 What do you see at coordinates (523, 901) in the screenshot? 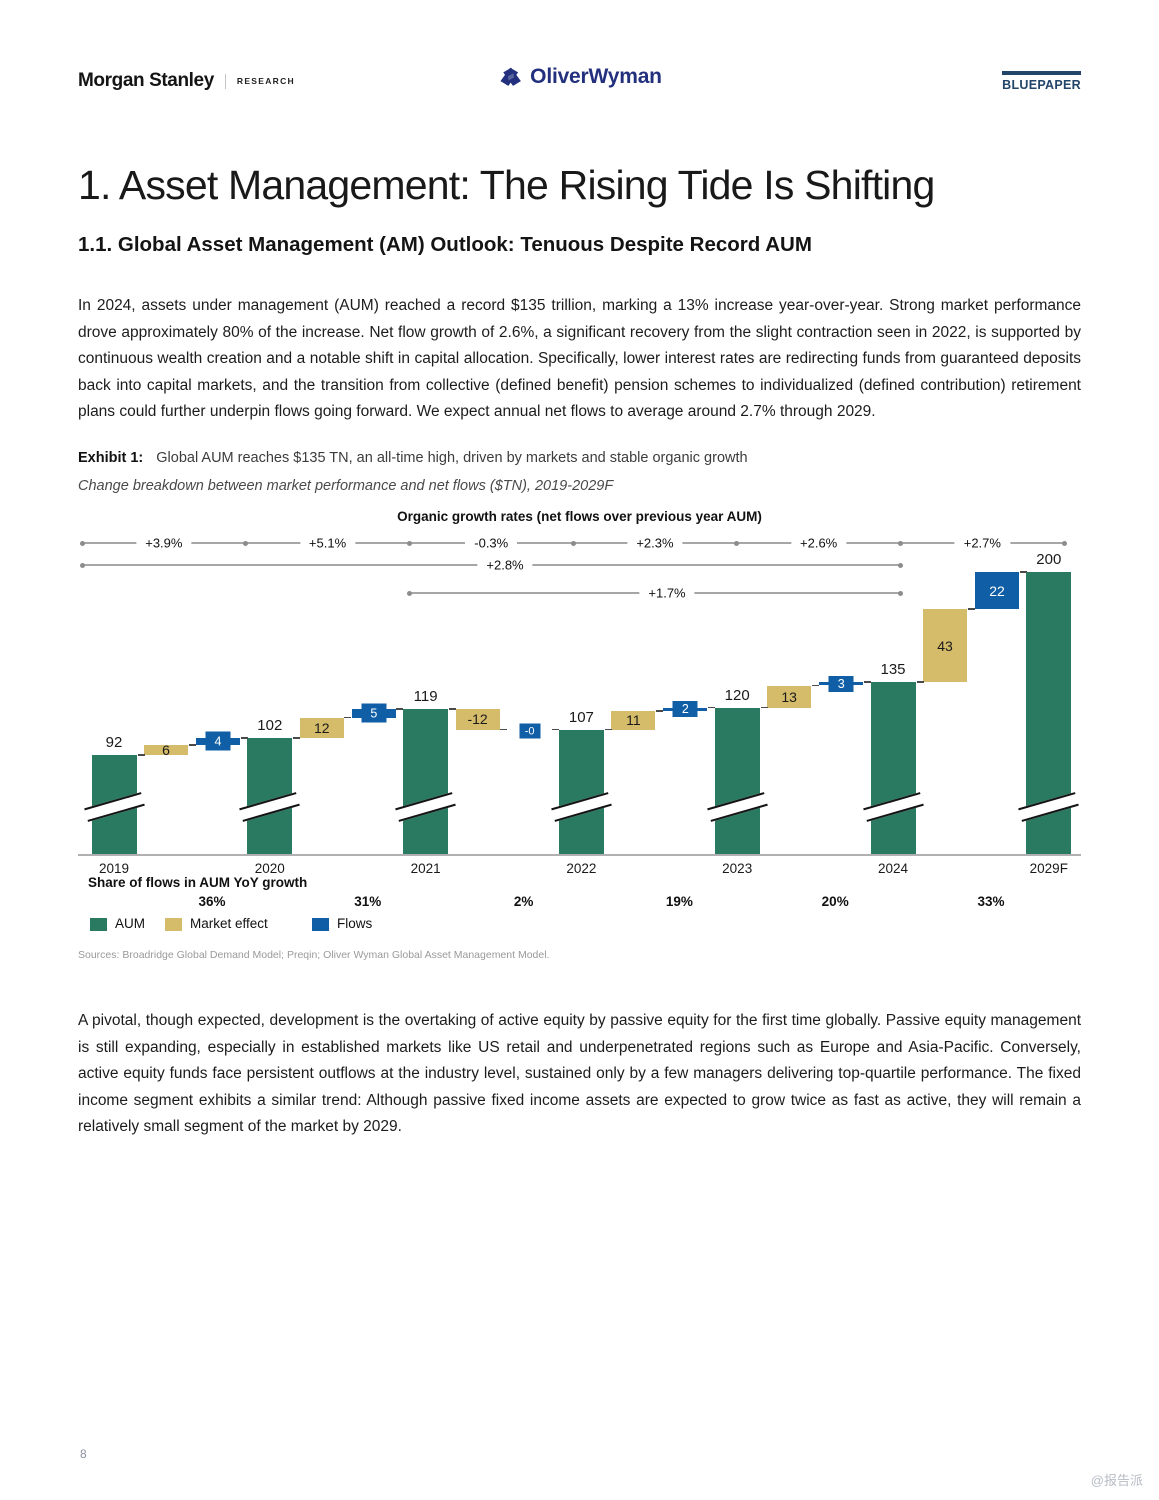
I see `share-of-flows-value: 2%` at bounding box center [523, 901].